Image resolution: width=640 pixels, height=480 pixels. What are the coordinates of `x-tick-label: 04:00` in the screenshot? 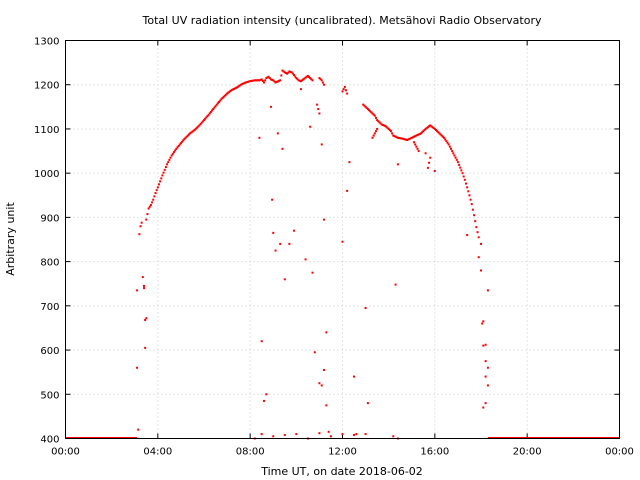 It's located at (157, 452).